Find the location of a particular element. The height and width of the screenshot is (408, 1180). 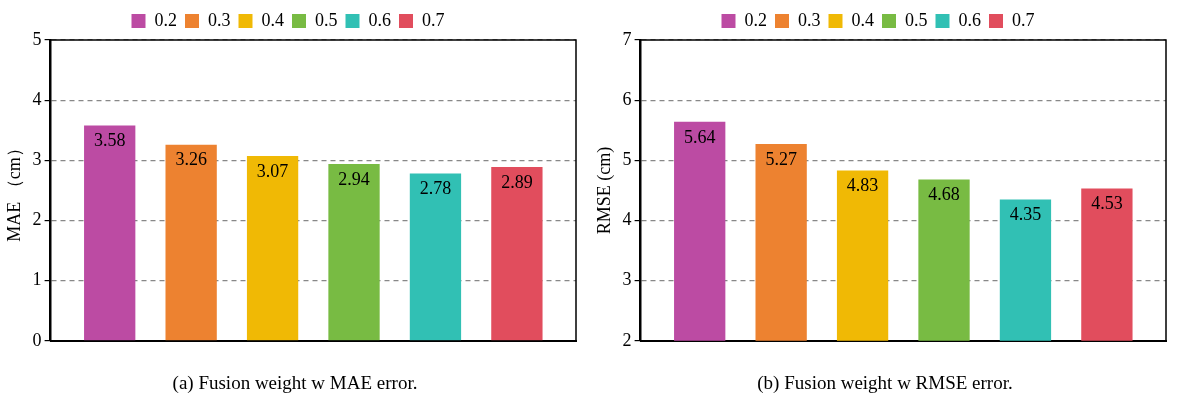

data-label: 3.58 is located at coordinates (109, 140).